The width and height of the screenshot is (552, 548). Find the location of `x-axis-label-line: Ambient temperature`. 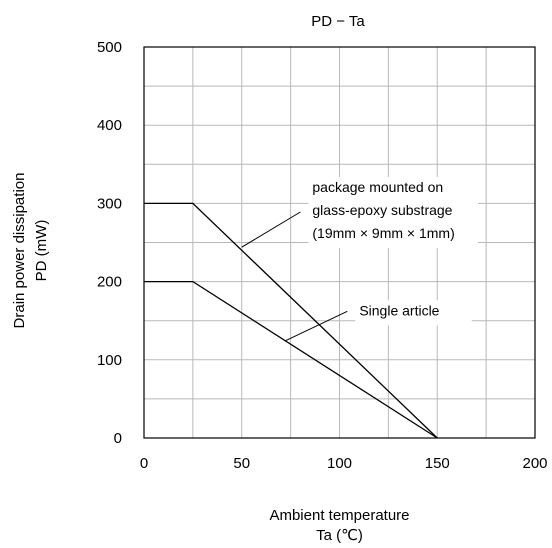

x-axis-label-line: Ambient temperature is located at coordinates (339, 515).